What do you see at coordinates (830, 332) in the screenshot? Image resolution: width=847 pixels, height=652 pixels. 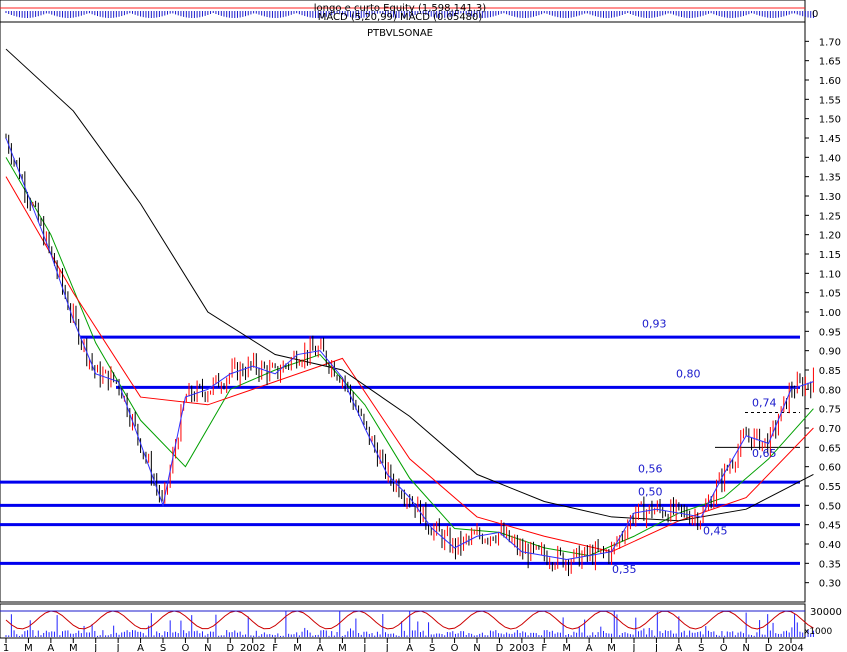 I see `y-tick-label: 0.95` at bounding box center [830, 332].